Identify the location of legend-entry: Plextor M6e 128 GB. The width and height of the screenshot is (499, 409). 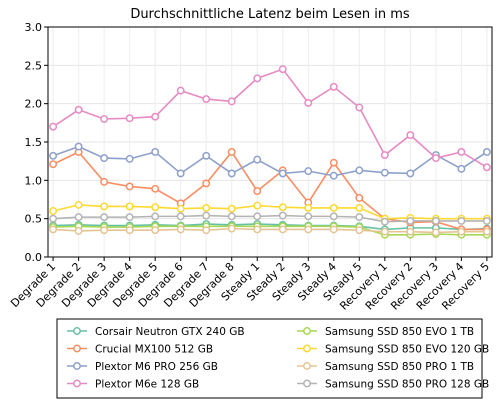
(133, 385).